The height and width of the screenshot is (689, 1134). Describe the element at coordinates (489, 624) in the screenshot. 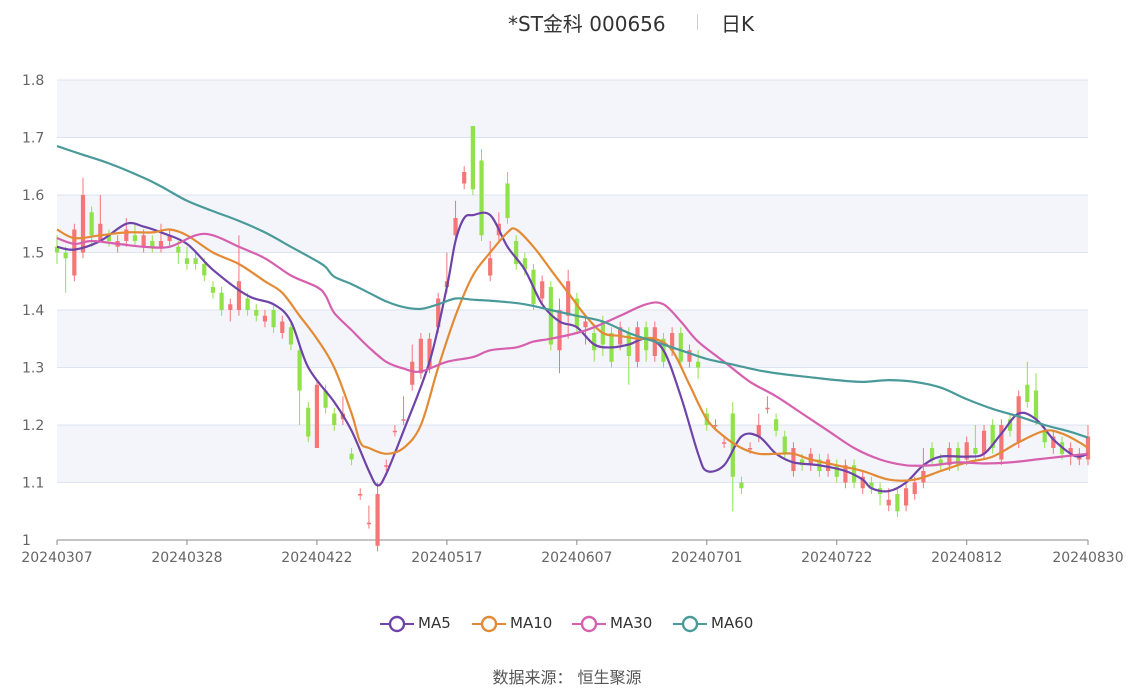

I see `legend-marker-ma10` at that location.